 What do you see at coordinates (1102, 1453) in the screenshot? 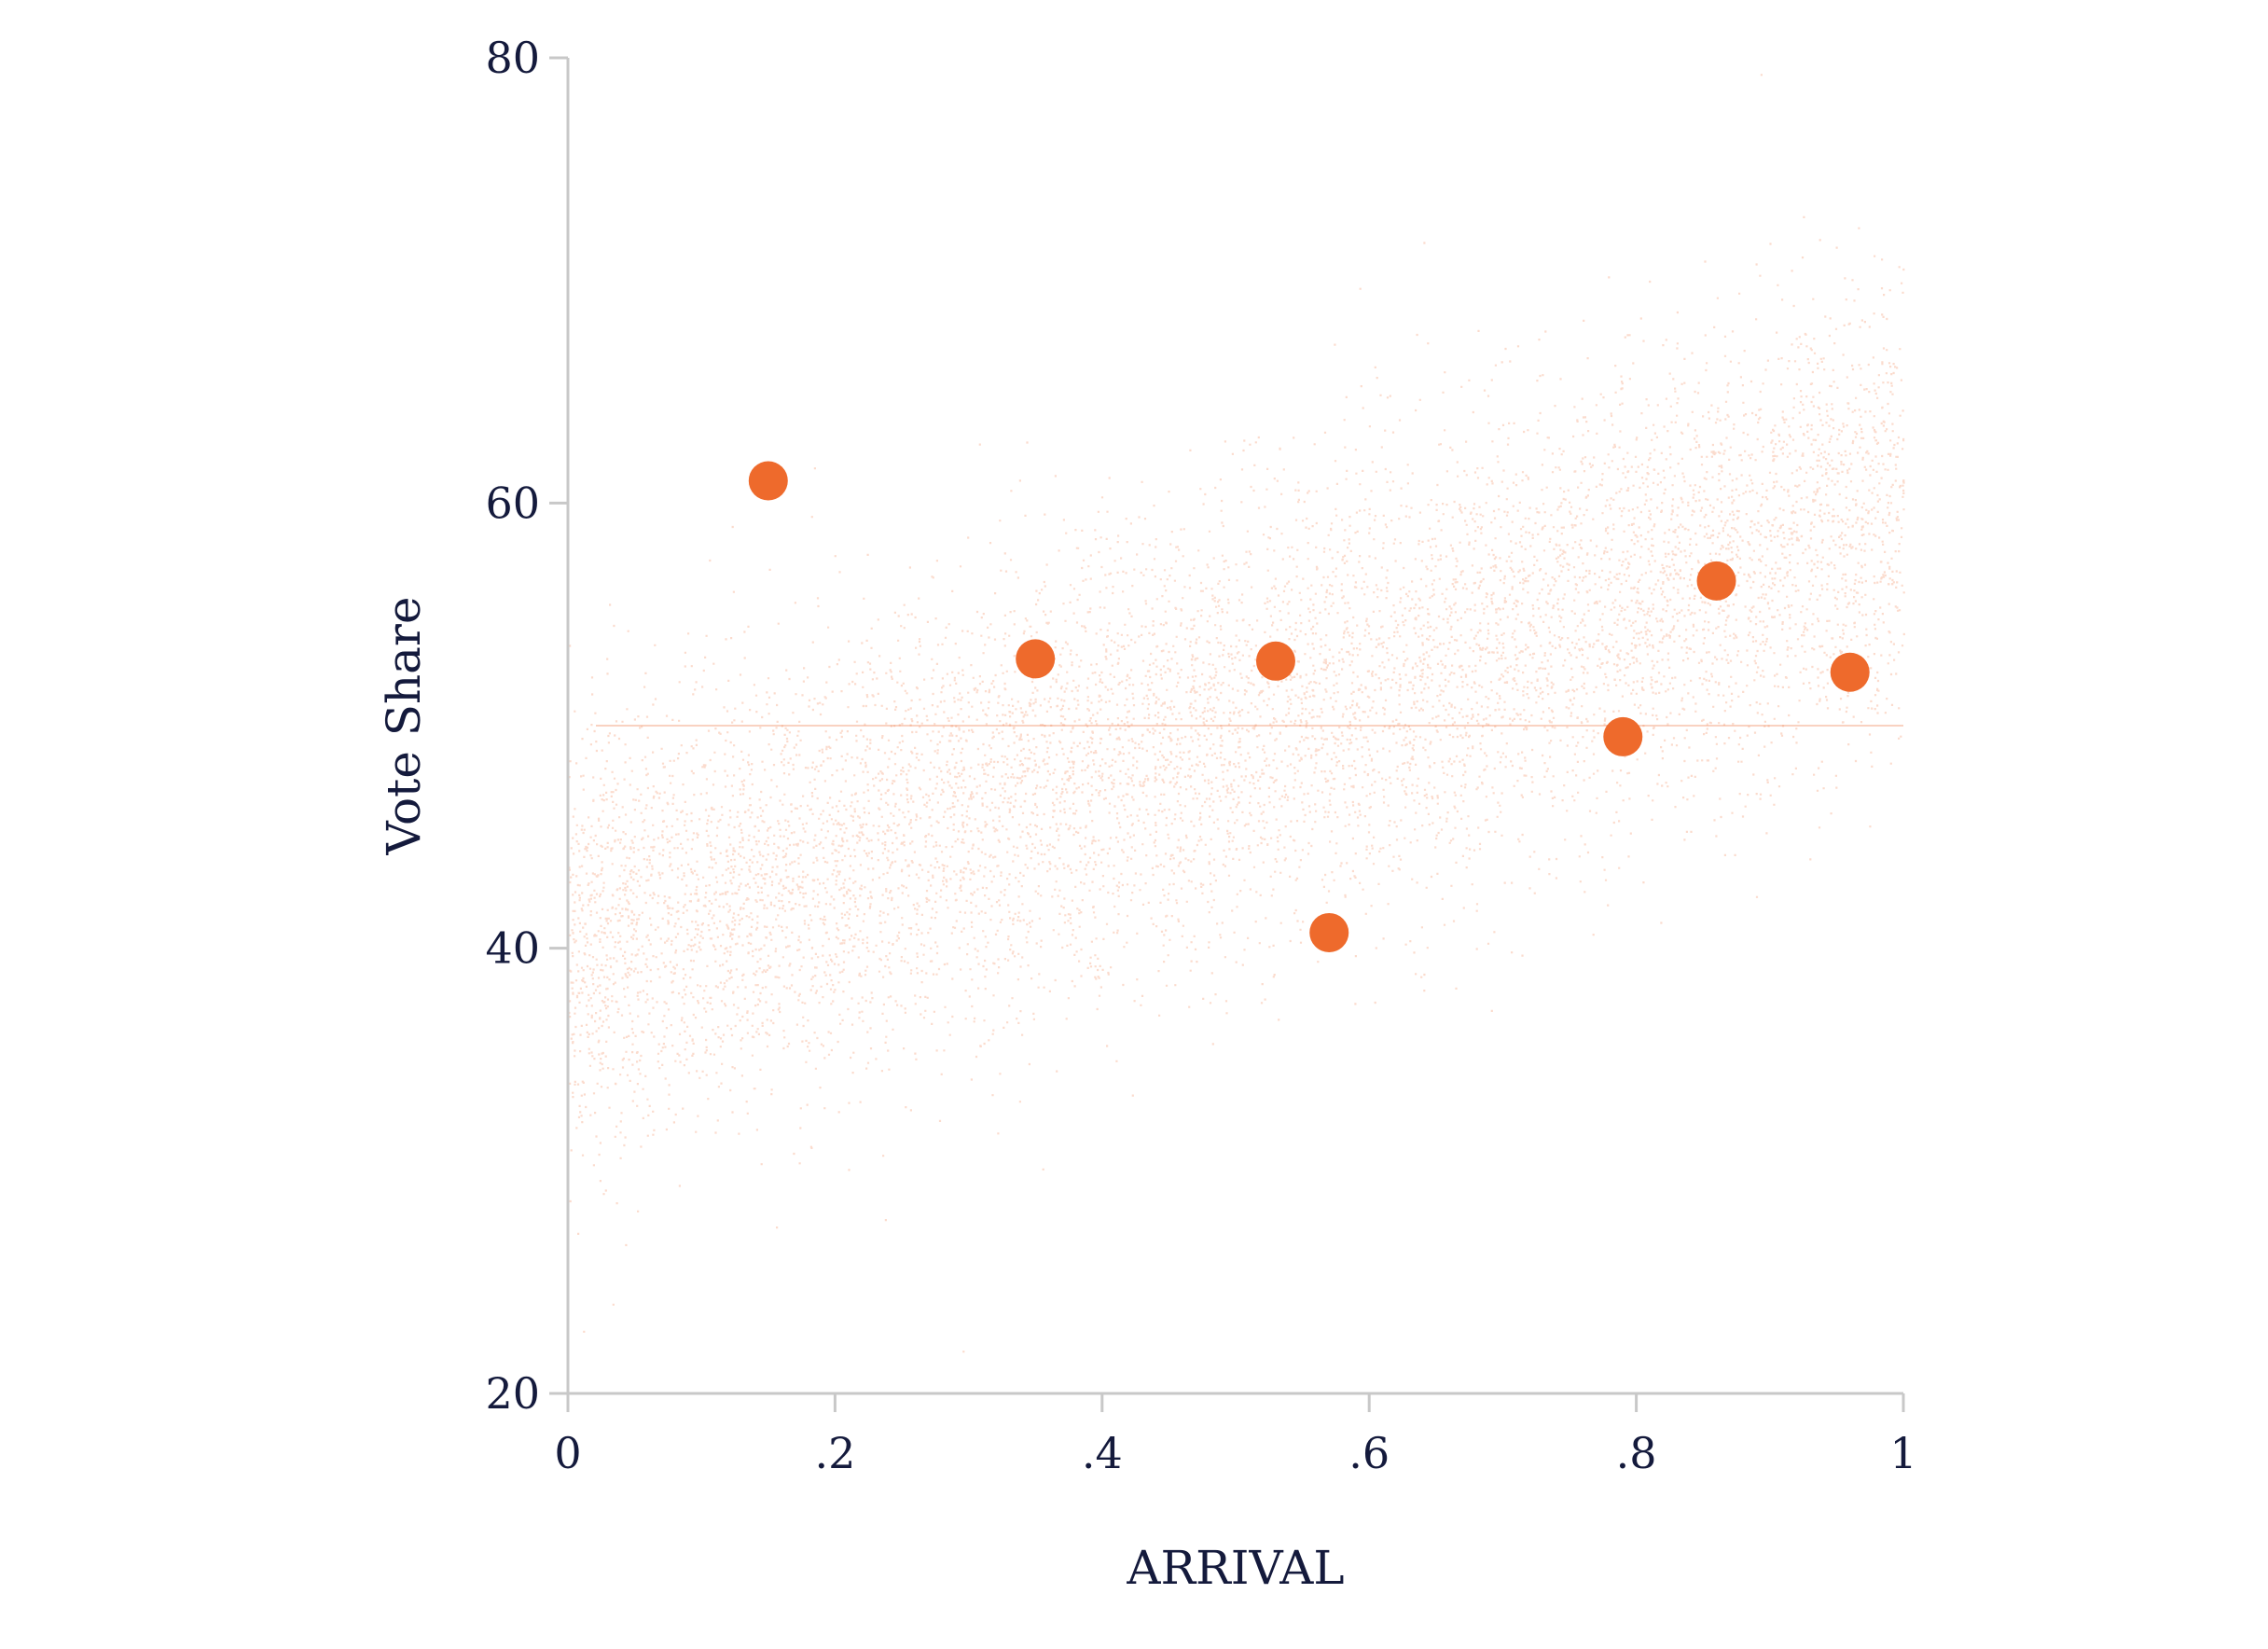
I see `x-tick-label: .4` at bounding box center [1102, 1453].